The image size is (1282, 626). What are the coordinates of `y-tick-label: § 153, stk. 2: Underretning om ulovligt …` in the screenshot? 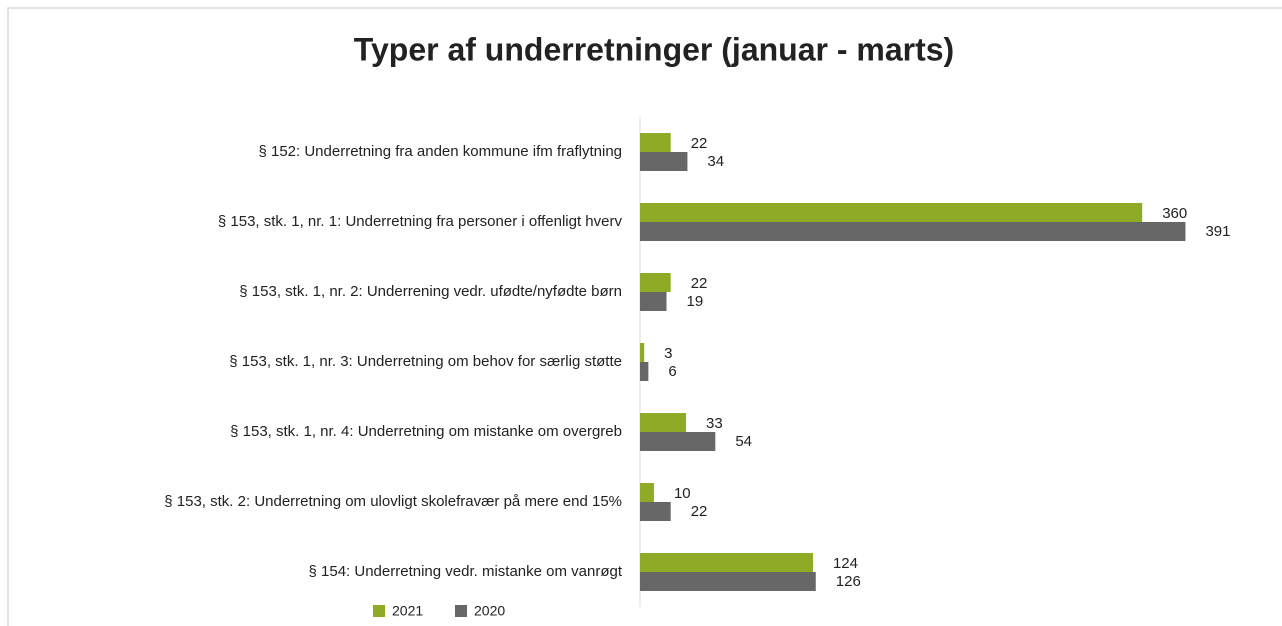 It's located at (393, 501).